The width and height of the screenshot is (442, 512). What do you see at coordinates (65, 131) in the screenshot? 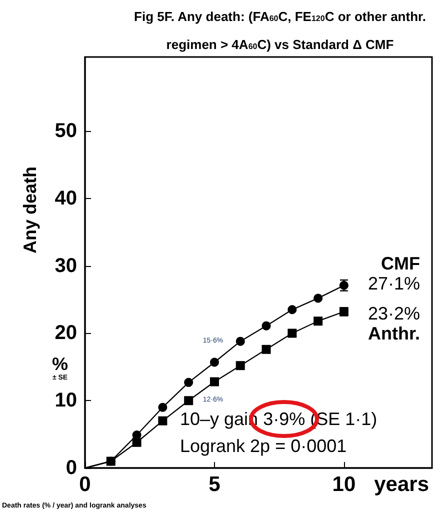
I see `y-tick-label: 50` at bounding box center [65, 131].